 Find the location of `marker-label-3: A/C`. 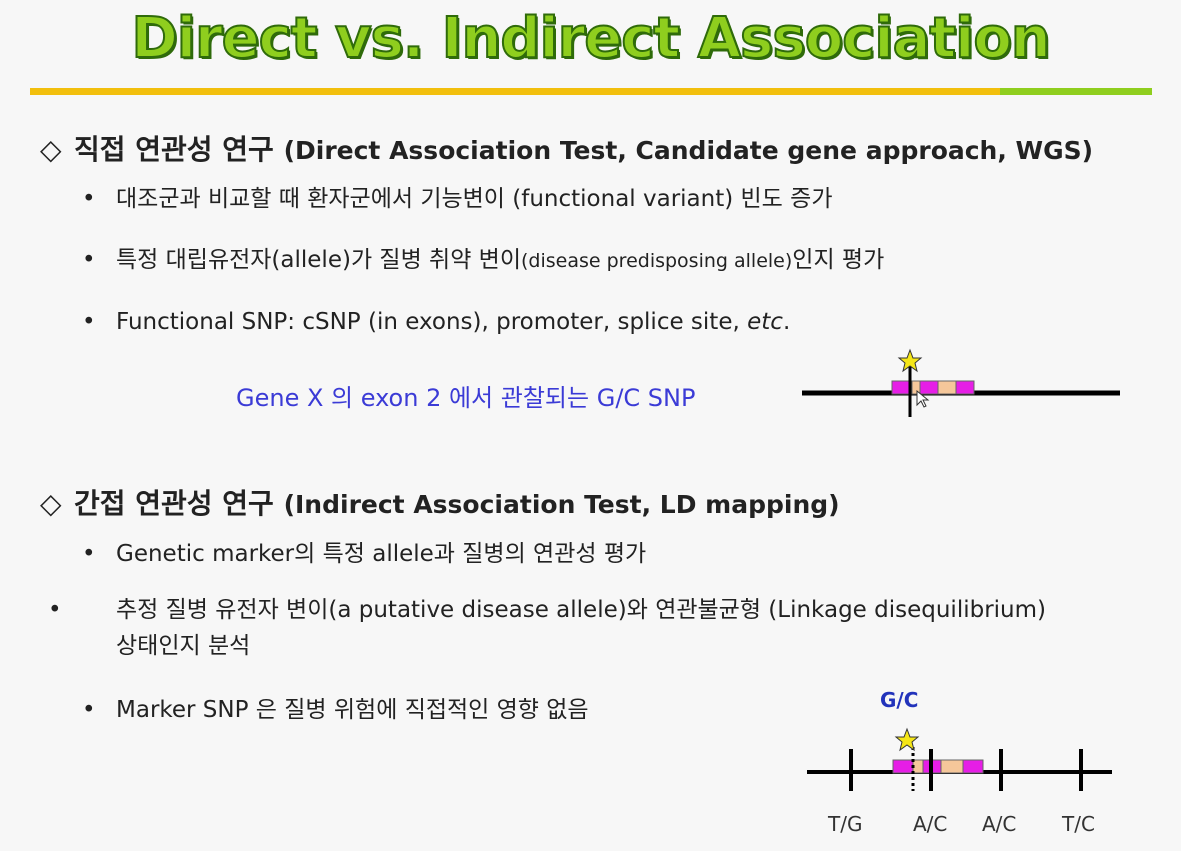

marker-label-3: A/C is located at coordinates (999, 824).